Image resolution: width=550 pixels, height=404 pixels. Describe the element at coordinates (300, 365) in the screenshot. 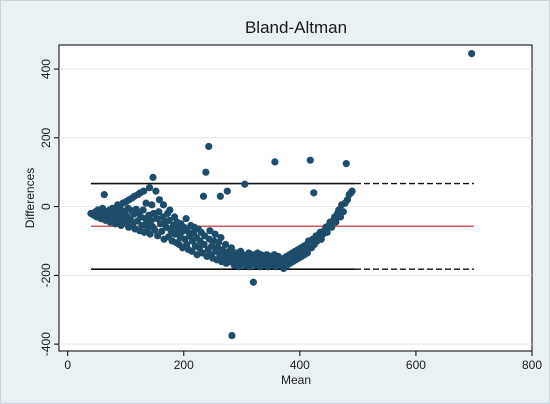

I see `x-tick-label: 400` at that location.